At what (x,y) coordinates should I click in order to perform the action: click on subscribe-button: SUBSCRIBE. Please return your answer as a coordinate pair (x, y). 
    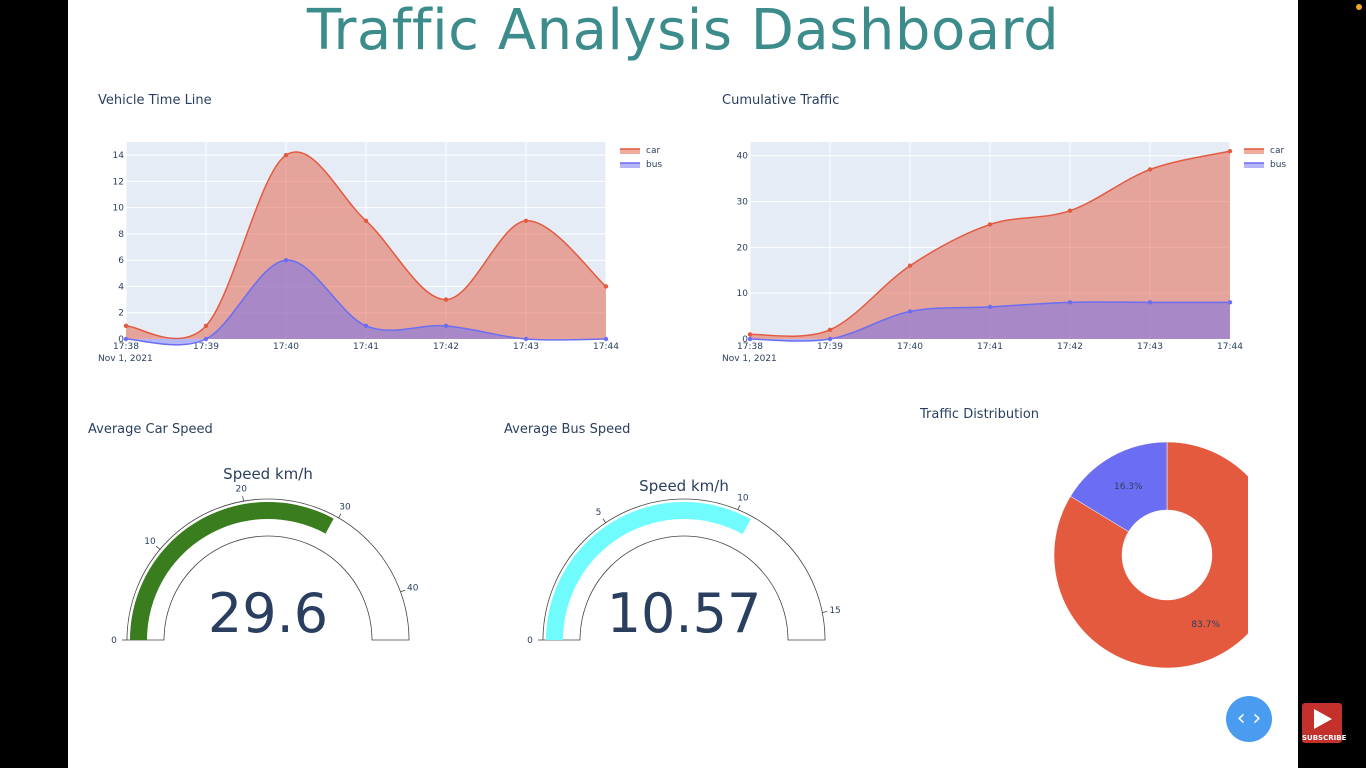
    Looking at the image, I should click on (1324, 723).